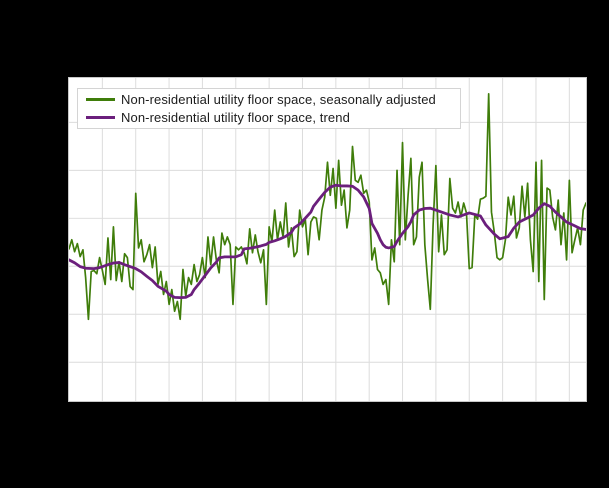 The image size is (609, 488). What do you see at coordinates (100, 100) in the screenshot?
I see `legend-line-swatch-green` at bounding box center [100, 100].